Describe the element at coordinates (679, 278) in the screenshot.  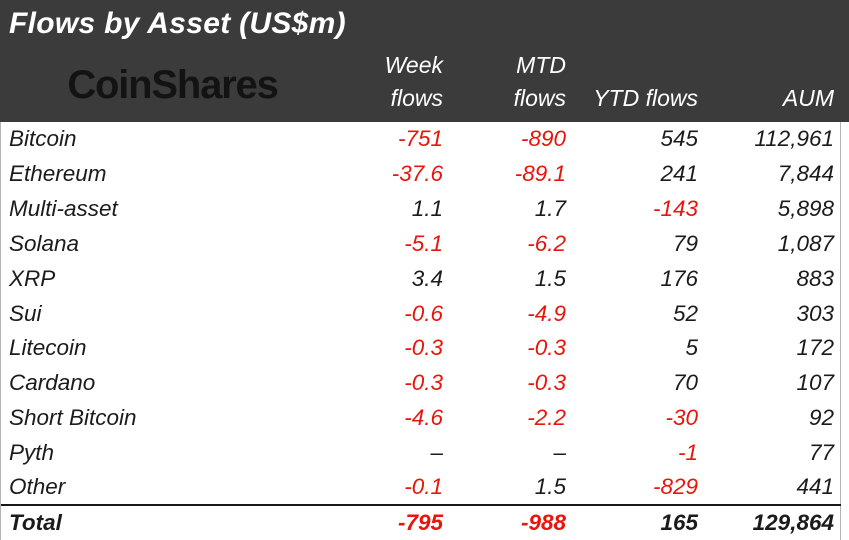
I see `ytd-flows-cell: 176` at that location.